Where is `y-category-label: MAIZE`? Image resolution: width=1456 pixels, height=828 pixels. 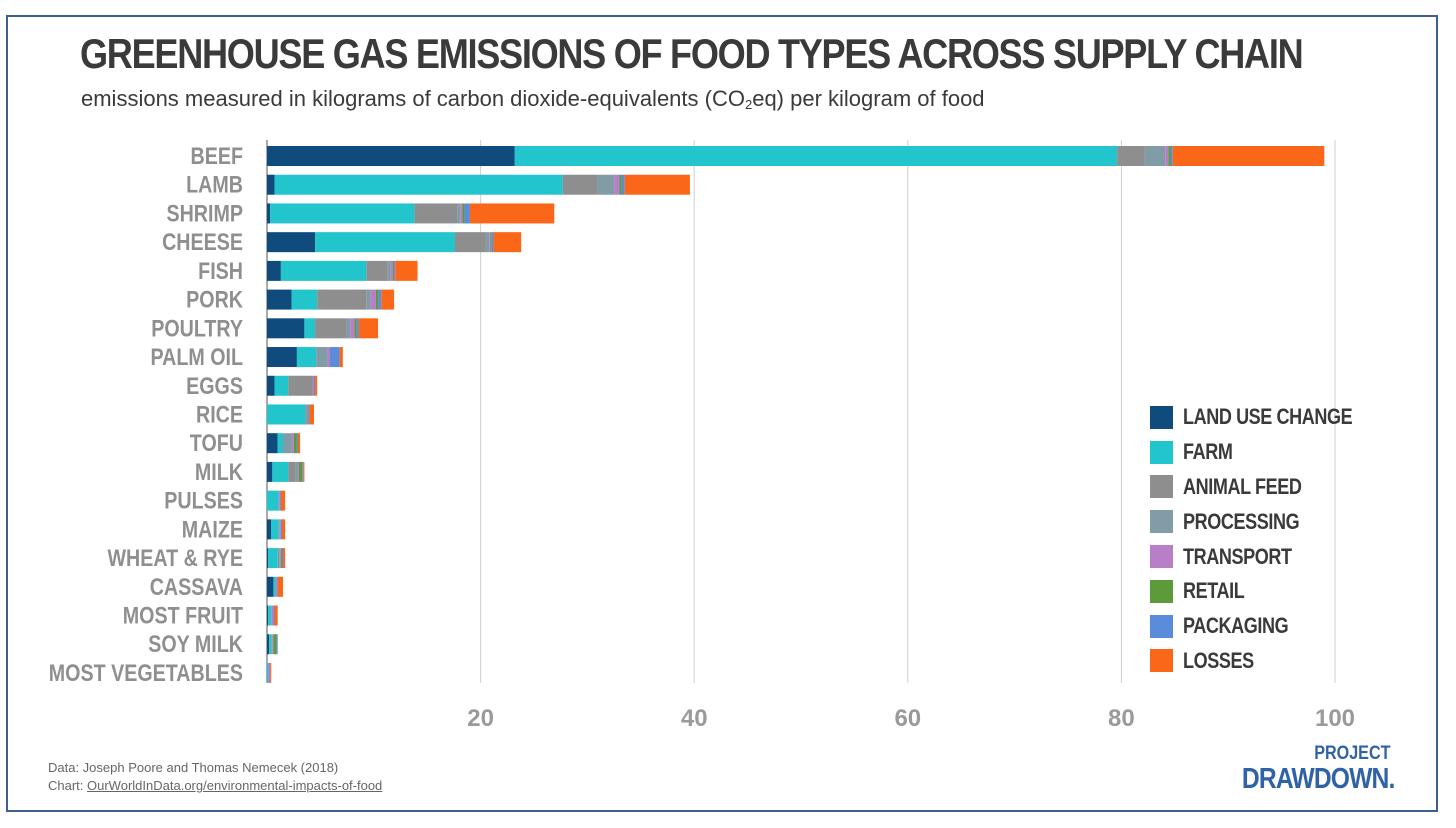
y-category-label: MAIZE is located at coordinates (212, 528).